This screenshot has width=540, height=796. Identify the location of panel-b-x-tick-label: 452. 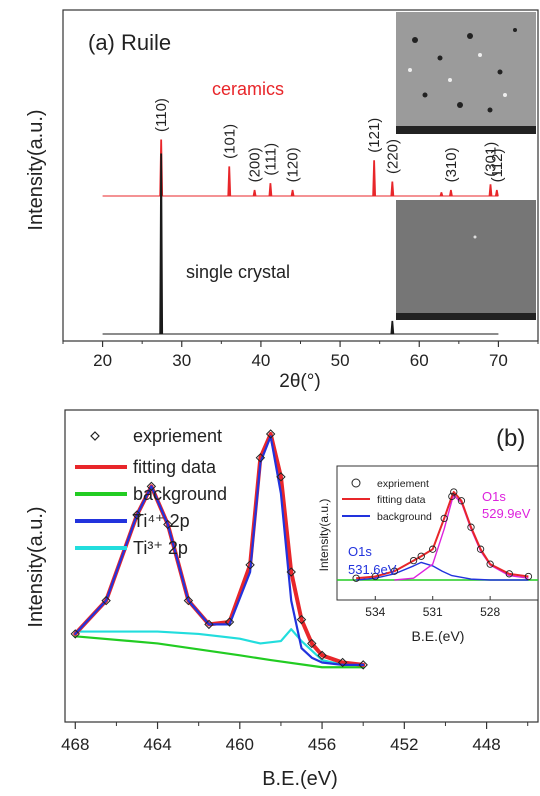
(404, 744).